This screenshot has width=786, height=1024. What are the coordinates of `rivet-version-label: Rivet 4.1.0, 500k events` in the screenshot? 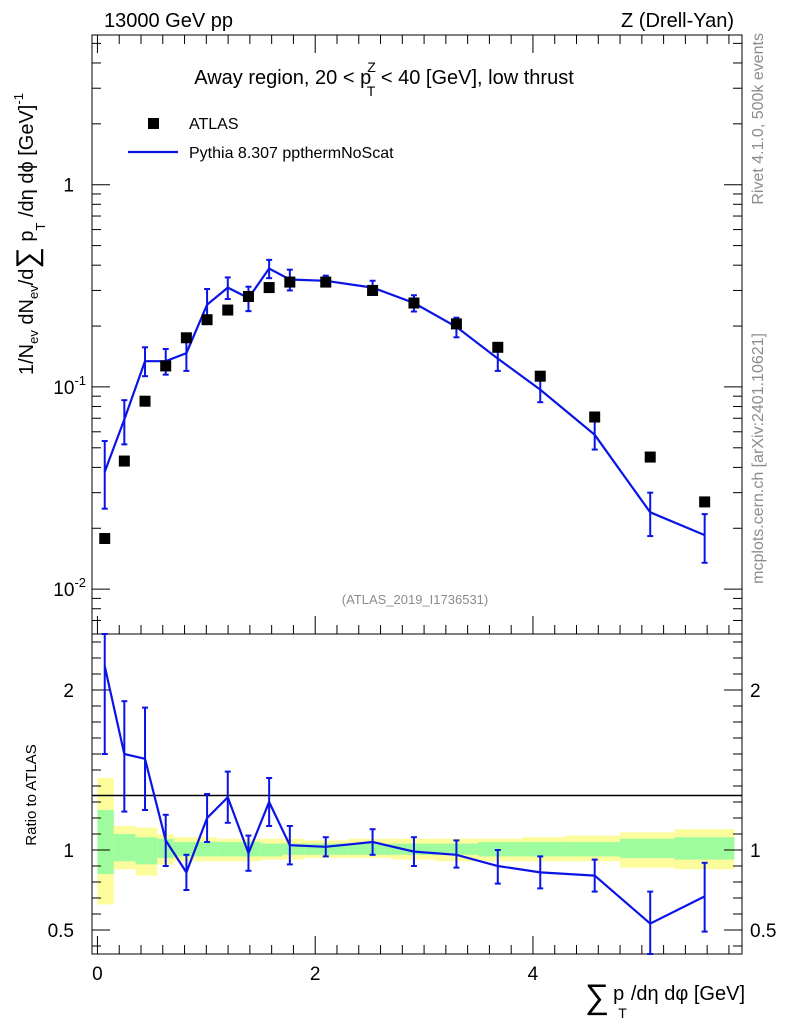 It's located at (758, 119).